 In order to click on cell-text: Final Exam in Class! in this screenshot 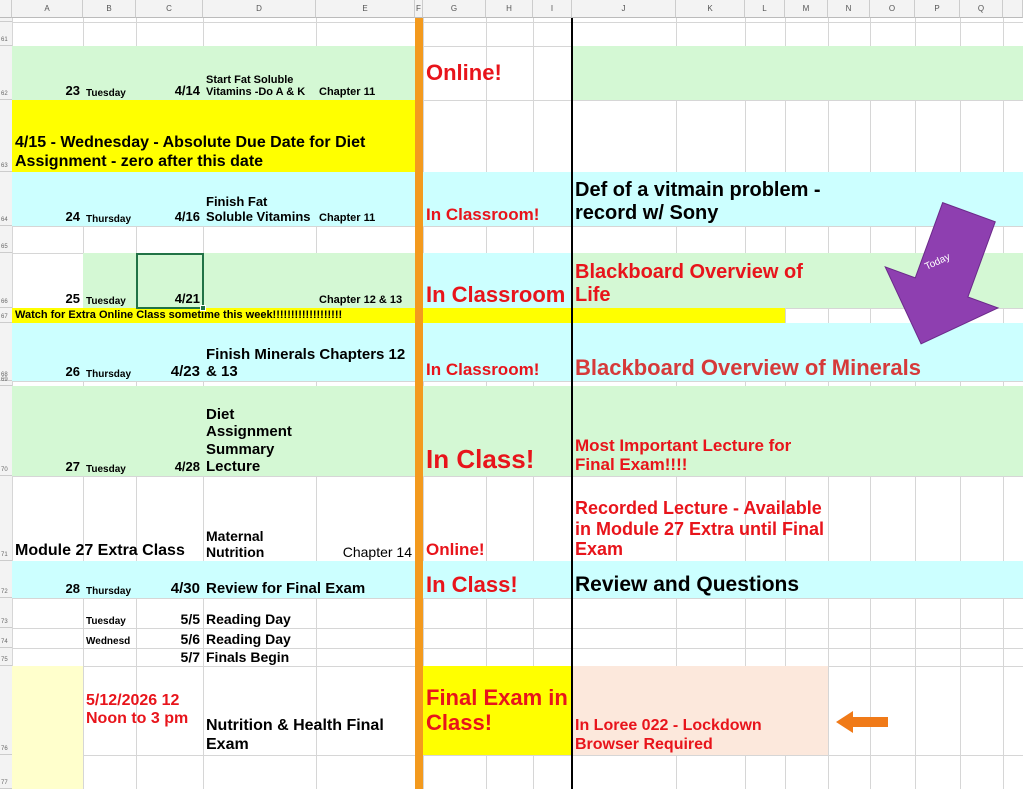, I will do `click(497, 709)`.